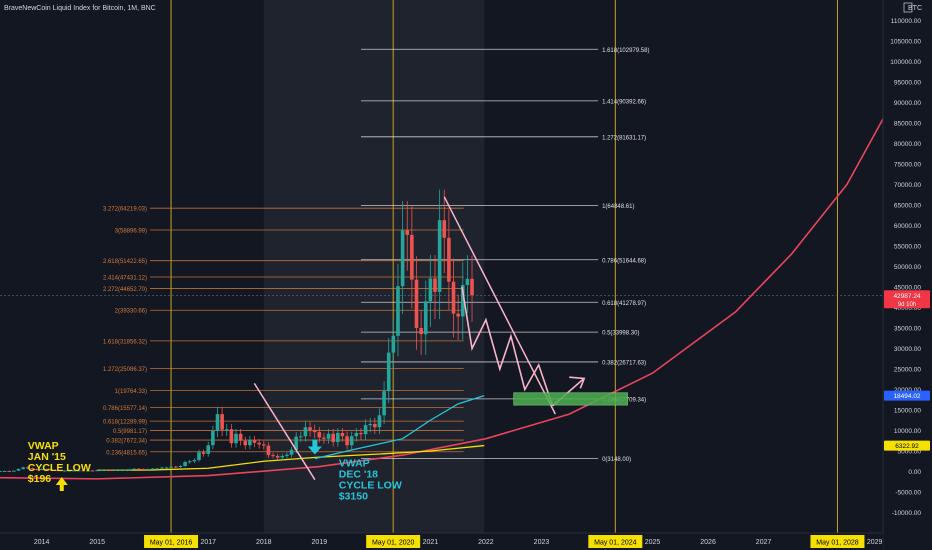 Image resolution: width=932 pixels, height=550 pixels. What do you see at coordinates (915, 8) in the screenshot?
I see `axis-unit: BTC` at bounding box center [915, 8].